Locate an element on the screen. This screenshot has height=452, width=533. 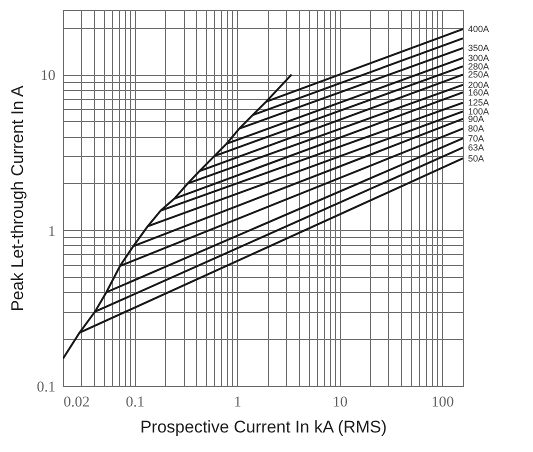
y-tick-label: 10 is located at coordinates (48, 76).